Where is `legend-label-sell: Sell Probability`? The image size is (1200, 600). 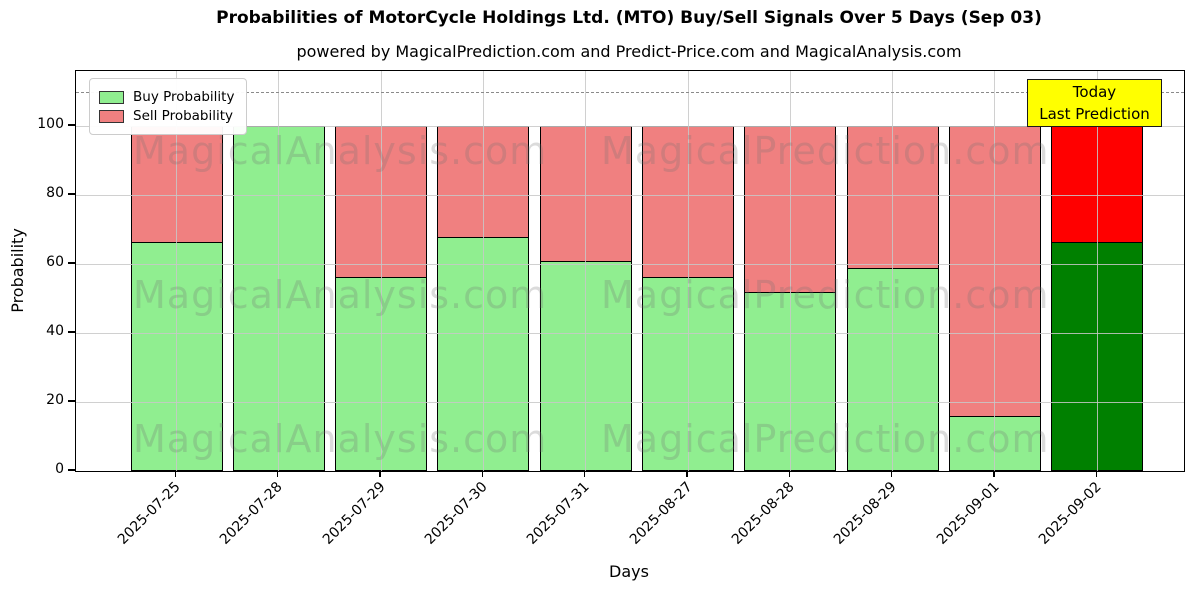
legend-label-sell: Sell Probability is located at coordinates (183, 116).